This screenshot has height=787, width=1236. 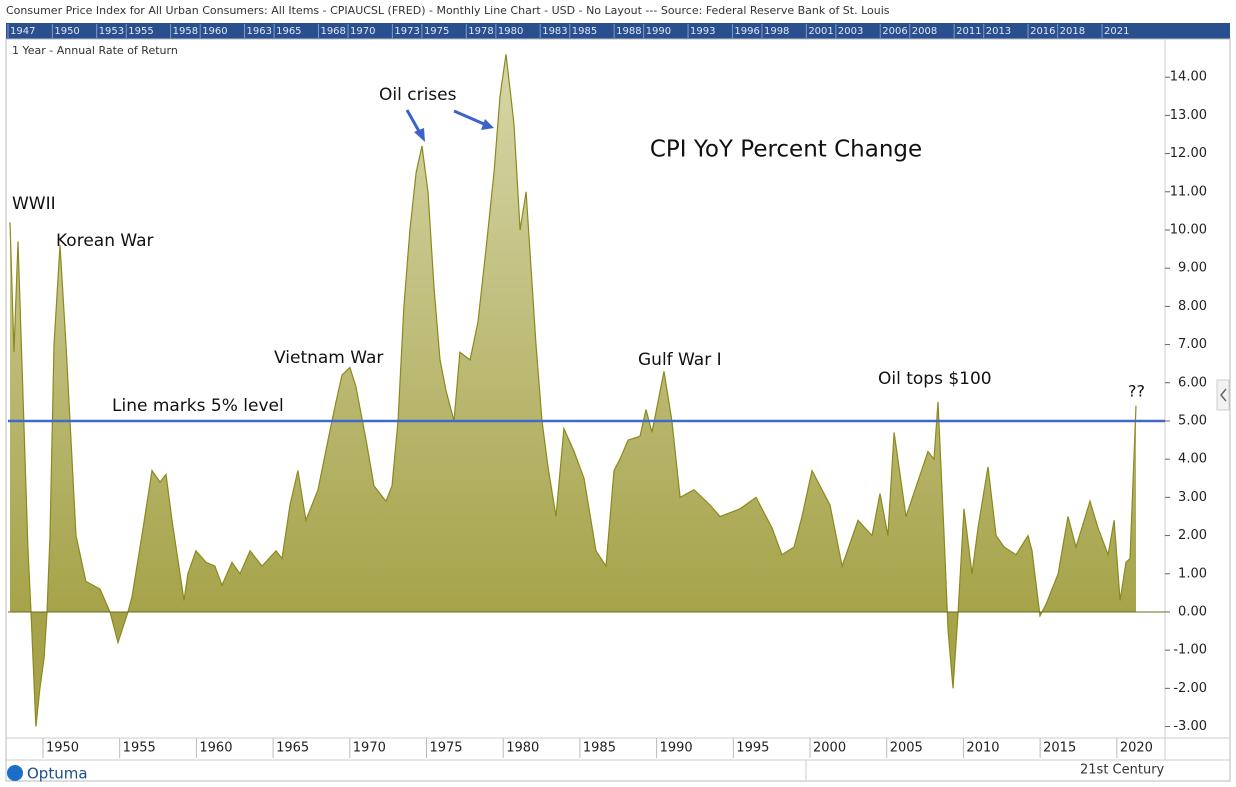 I want to click on navigator-label: 1965, so click(x=288, y=31).